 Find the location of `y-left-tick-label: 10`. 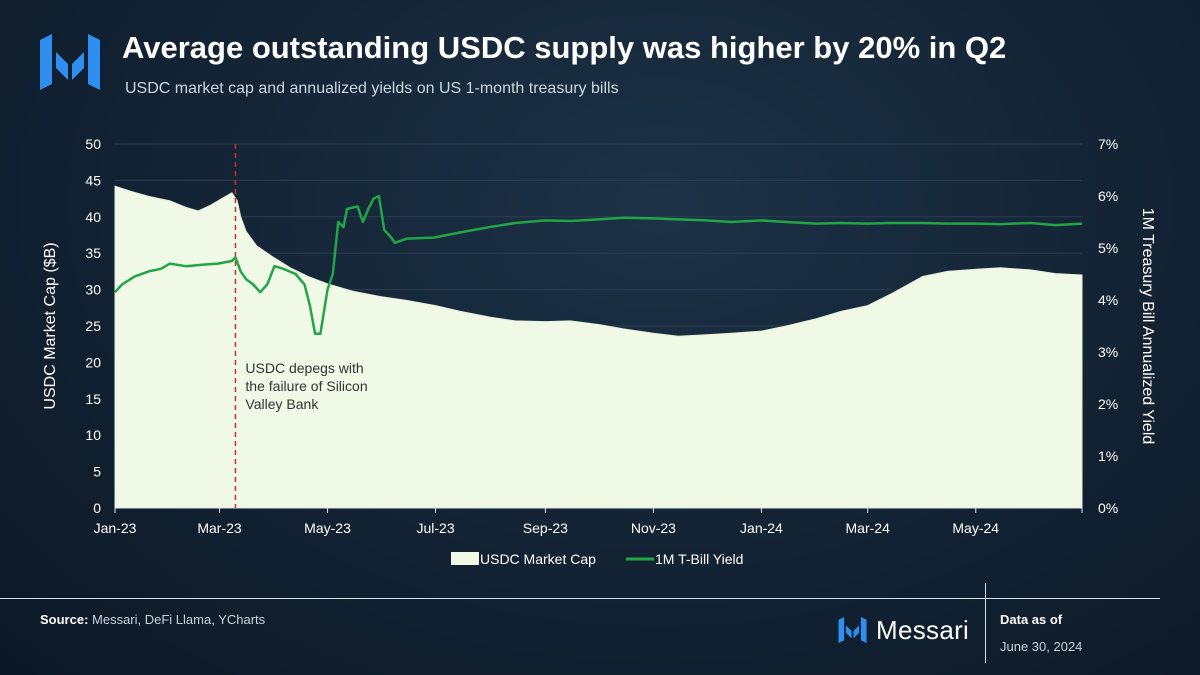

y-left-tick-label: 10 is located at coordinates (93, 435).